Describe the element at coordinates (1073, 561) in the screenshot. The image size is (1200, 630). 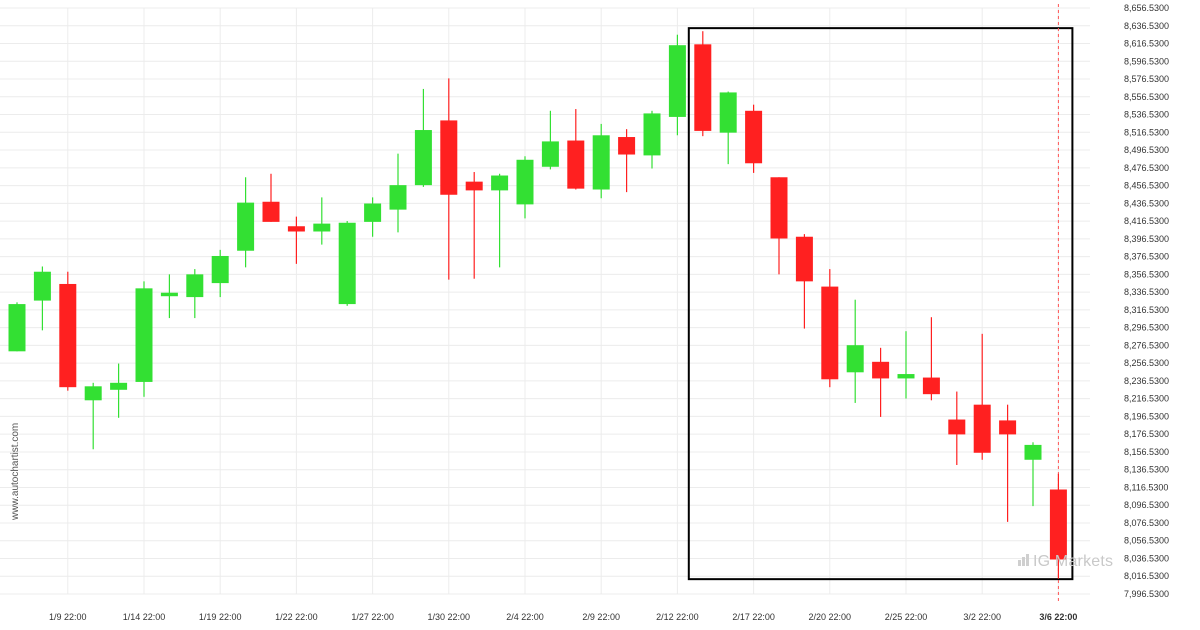
I see `logo-text: IG Markets` at that location.